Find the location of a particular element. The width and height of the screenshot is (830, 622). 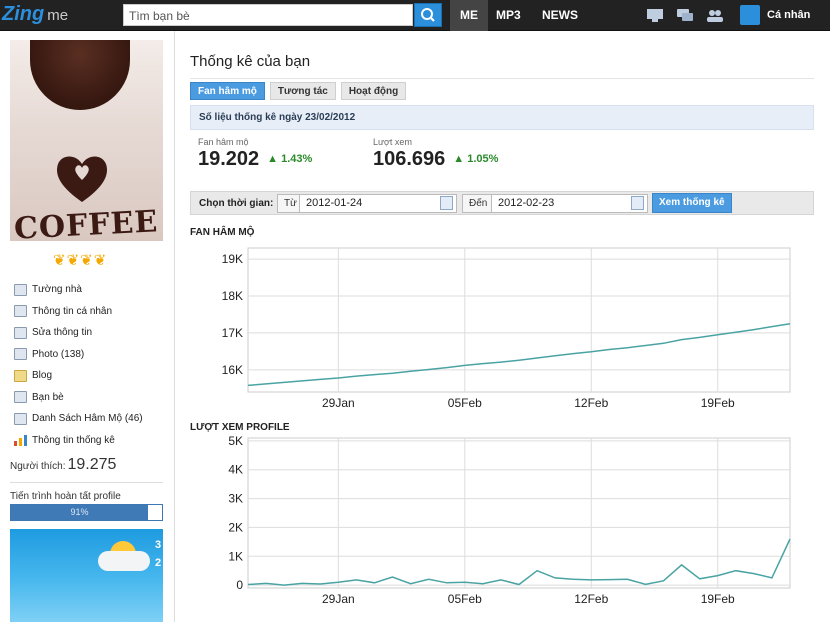

sidebar-item-photo: Photo (138) is located at coordinates (94, 355).